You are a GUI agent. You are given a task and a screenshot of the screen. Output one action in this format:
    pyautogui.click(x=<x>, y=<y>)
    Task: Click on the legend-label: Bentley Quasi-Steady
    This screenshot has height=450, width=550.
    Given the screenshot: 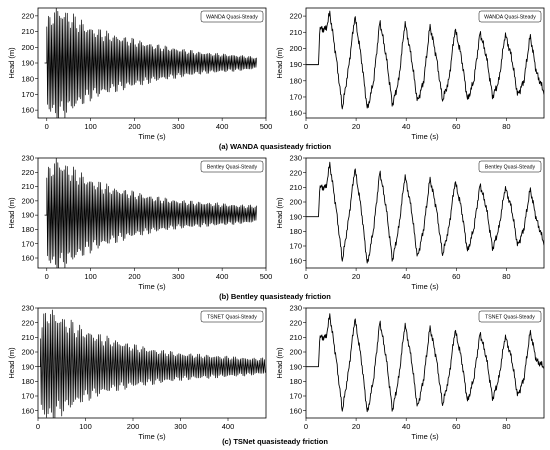 What is the action you would take?
    pyautogui.click(x=232, y=168)
    